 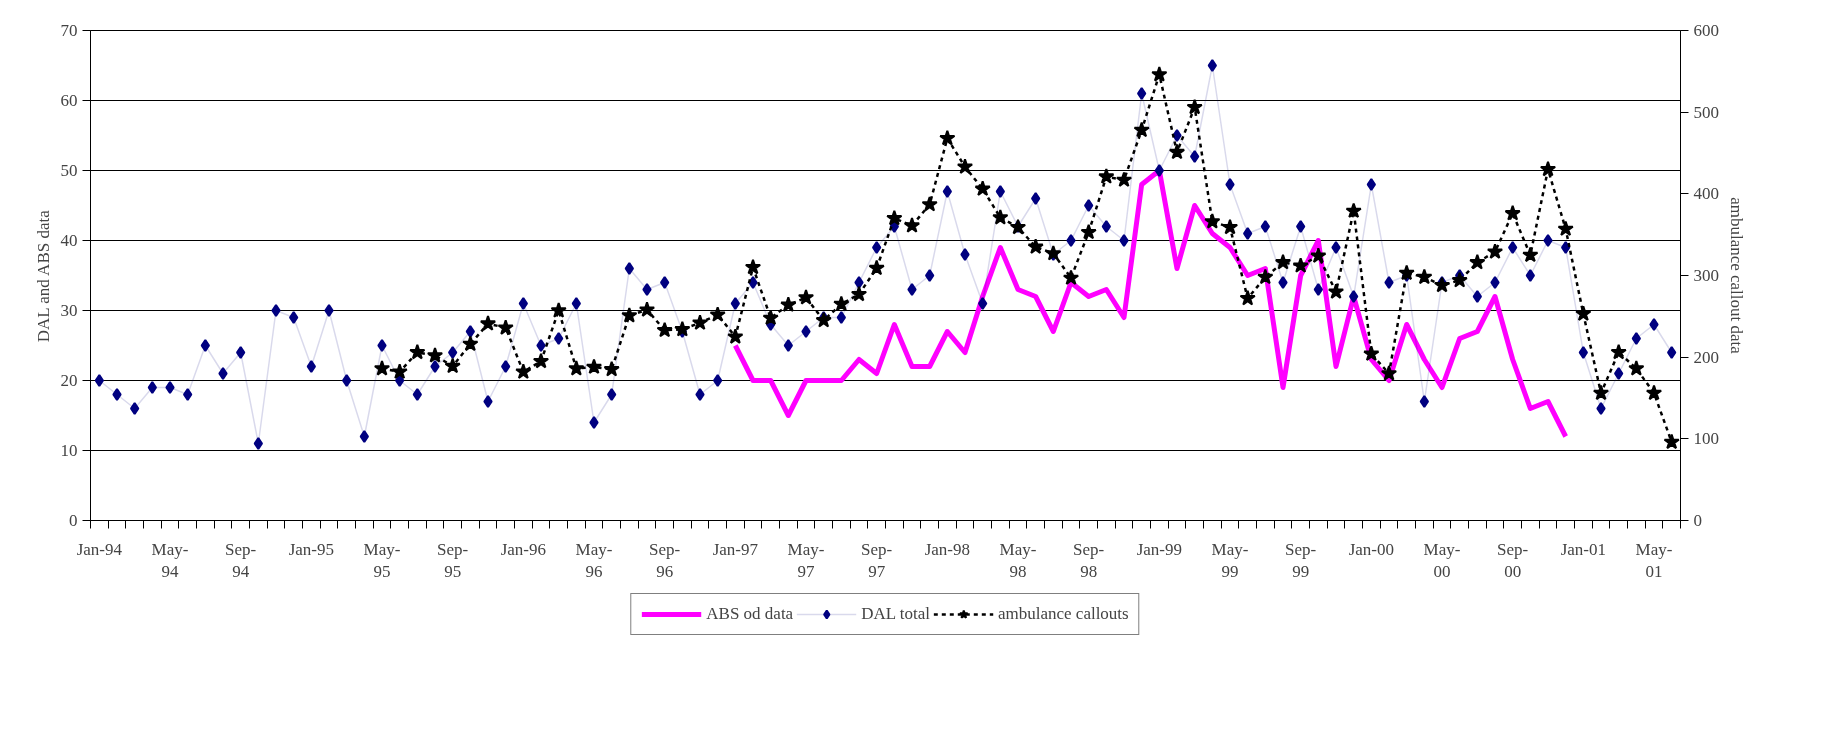 I want to click on y-tick-label: 60, so click(x=69, y=100).